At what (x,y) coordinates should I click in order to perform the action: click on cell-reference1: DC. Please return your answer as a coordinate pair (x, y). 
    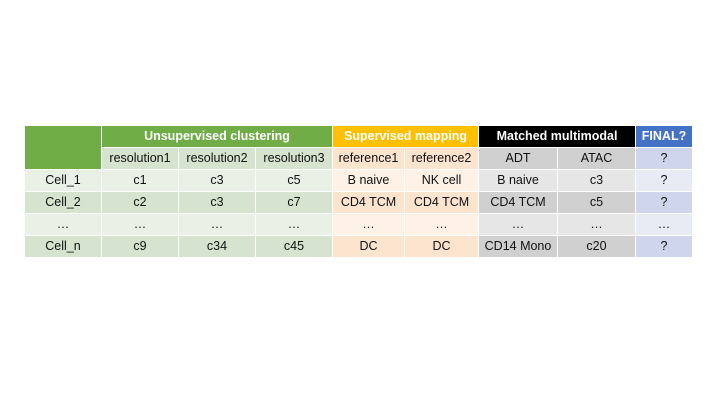
    Looking at the image, I should click on (368, 246).